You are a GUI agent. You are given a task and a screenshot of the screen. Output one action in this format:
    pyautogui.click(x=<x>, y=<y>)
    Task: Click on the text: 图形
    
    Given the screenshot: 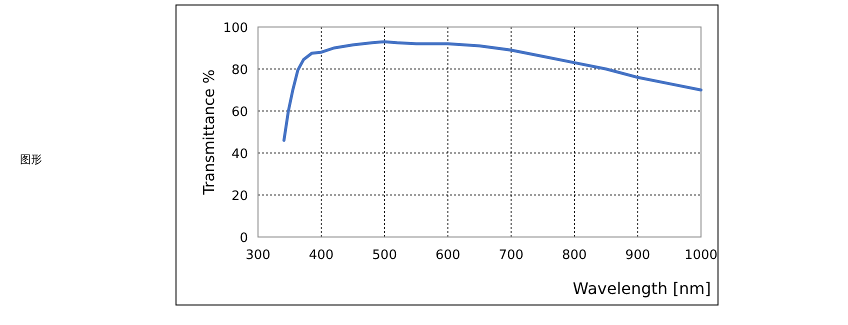 What is the action you would take?
    pyautogui.click(x=31, y=159)
    